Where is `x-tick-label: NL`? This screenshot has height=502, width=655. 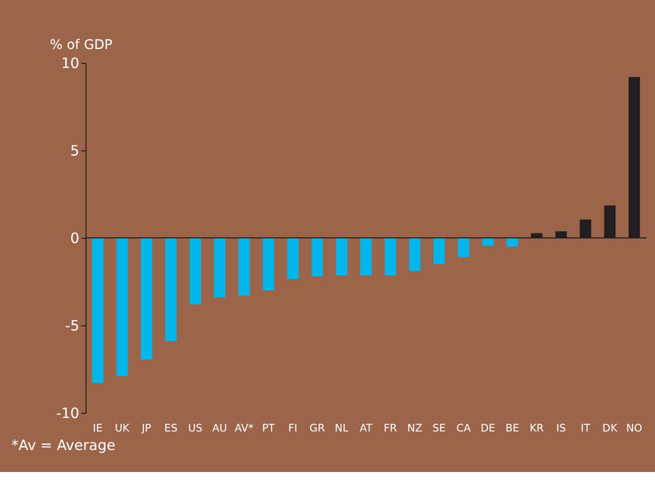 x-tick-label: NL is located at coordinates (341, 428).